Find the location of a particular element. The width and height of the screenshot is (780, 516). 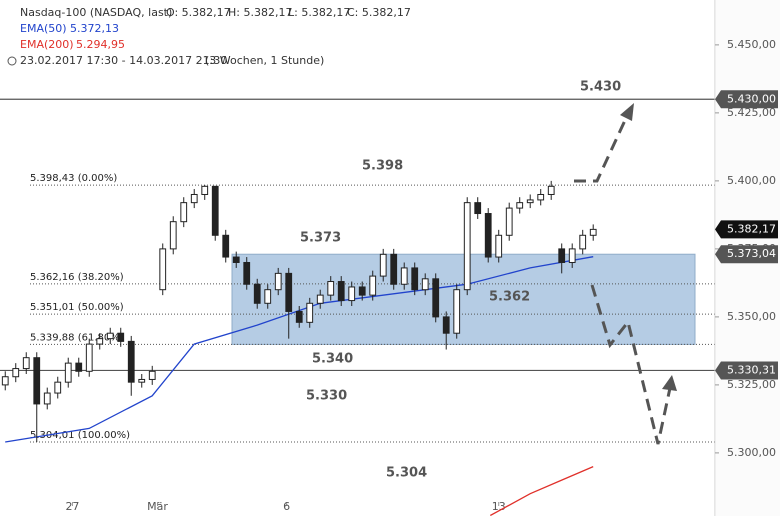

fib-label: 5.304,01 (100.00%) is located at coordinates (80, 435).